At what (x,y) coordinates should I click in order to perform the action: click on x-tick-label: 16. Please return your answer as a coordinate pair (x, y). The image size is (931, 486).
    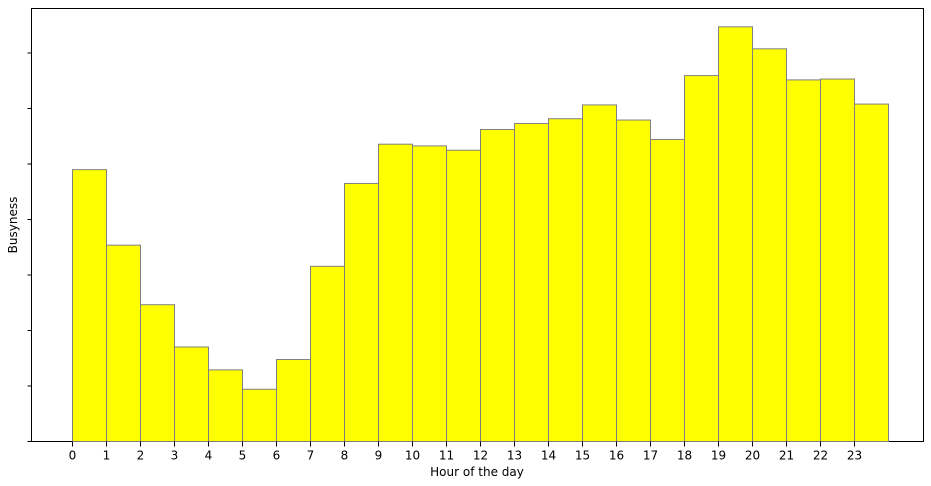
    Looking at the image, I should click on (616, 456).